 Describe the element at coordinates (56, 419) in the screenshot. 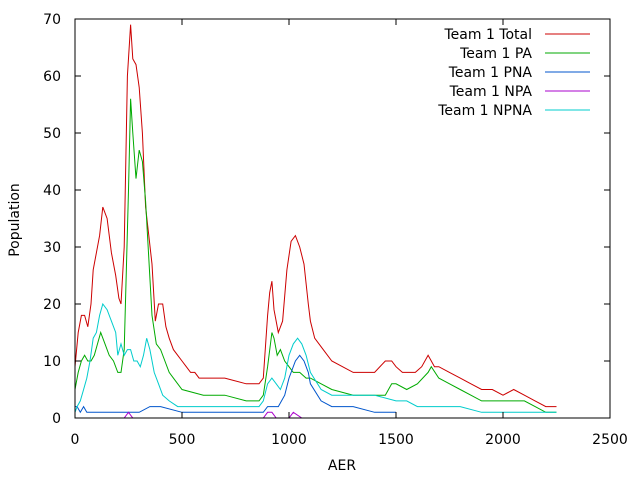

I see `y-tick-label: 0` at that location.